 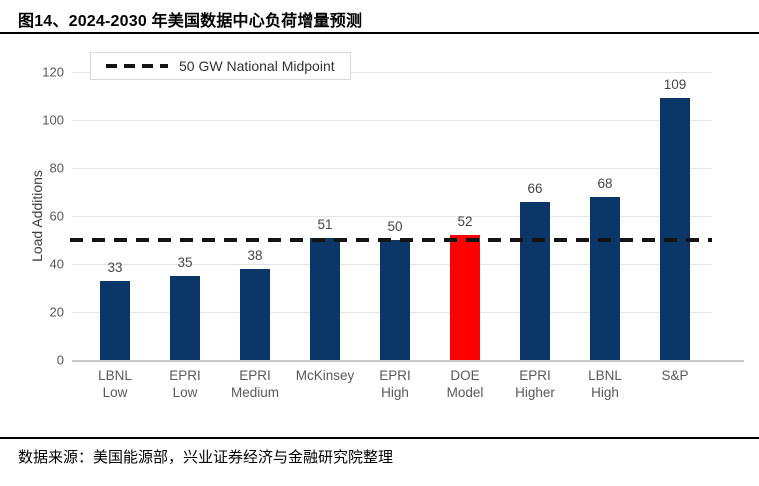 I want to click on x-tick-label: EPRI Higher, so click(x=535, y=384).